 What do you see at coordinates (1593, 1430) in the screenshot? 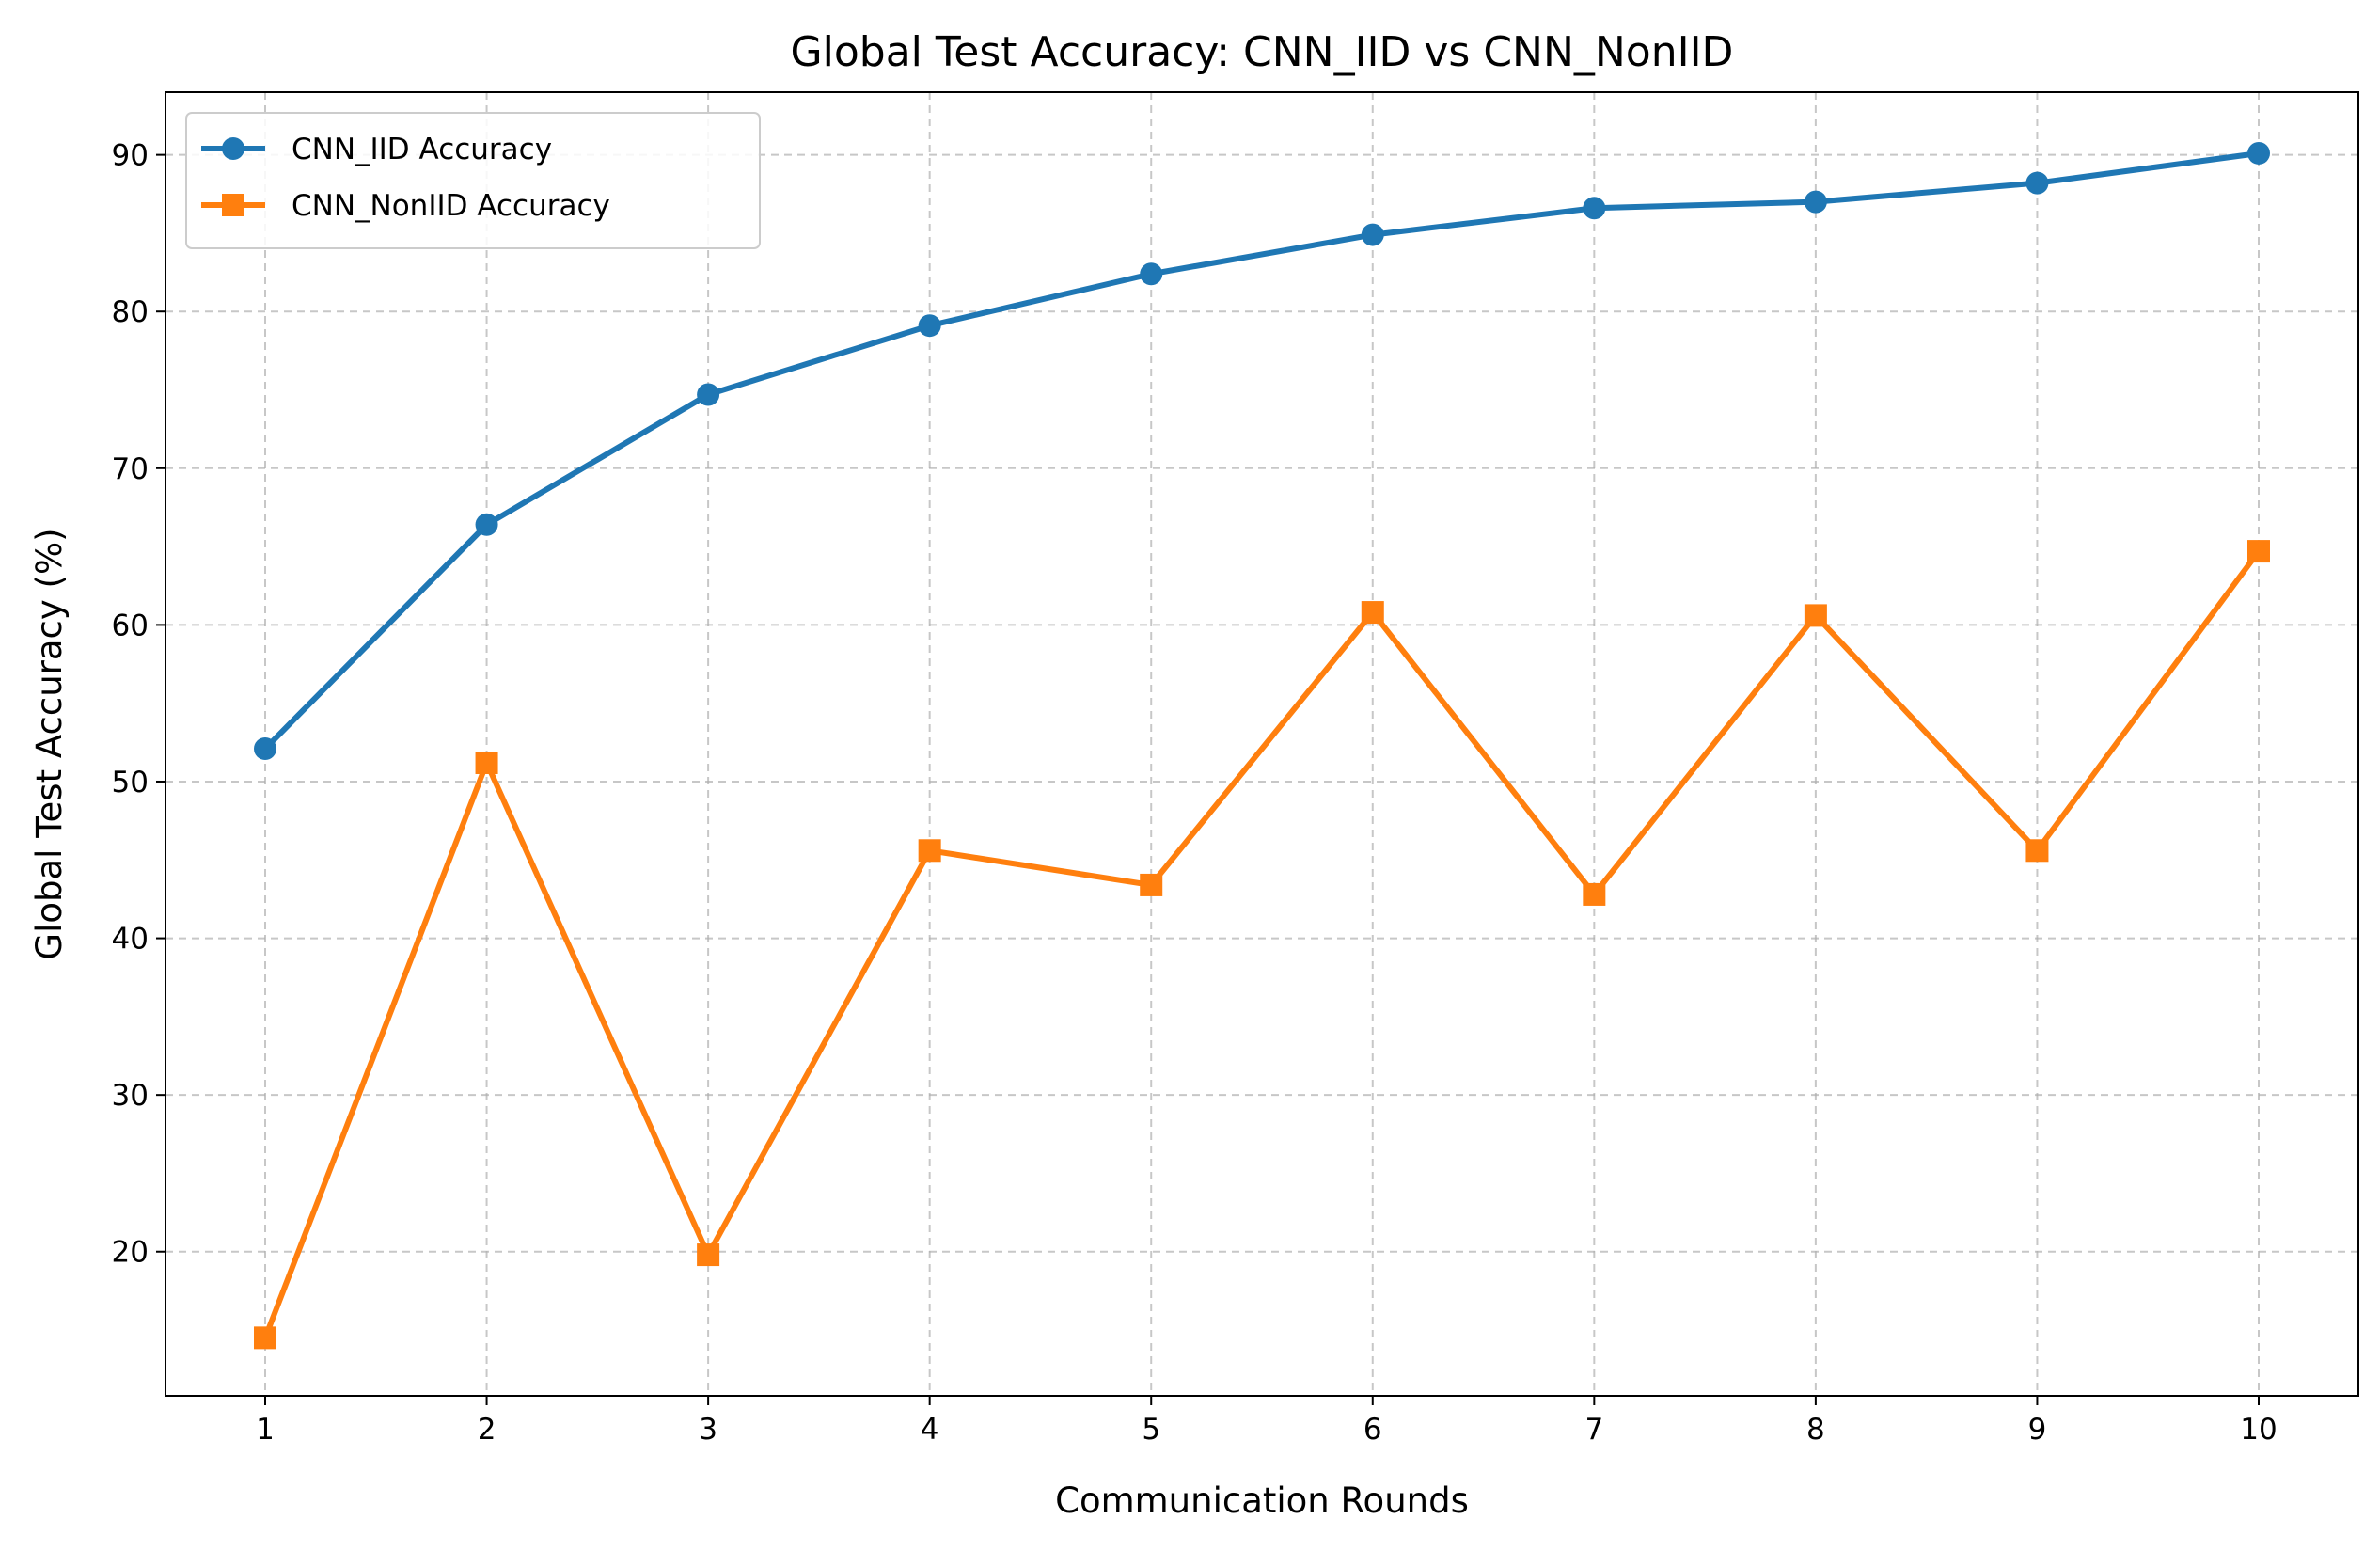
I see `x-tick-label: 7` at bounding box center [1593, 1430].